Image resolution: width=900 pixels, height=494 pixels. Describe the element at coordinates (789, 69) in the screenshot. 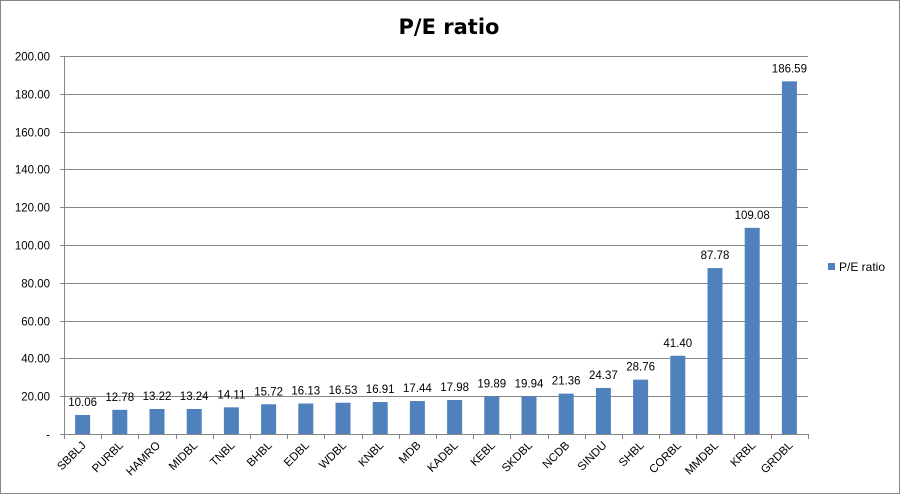

I see `data-label: 186.59` at that location.